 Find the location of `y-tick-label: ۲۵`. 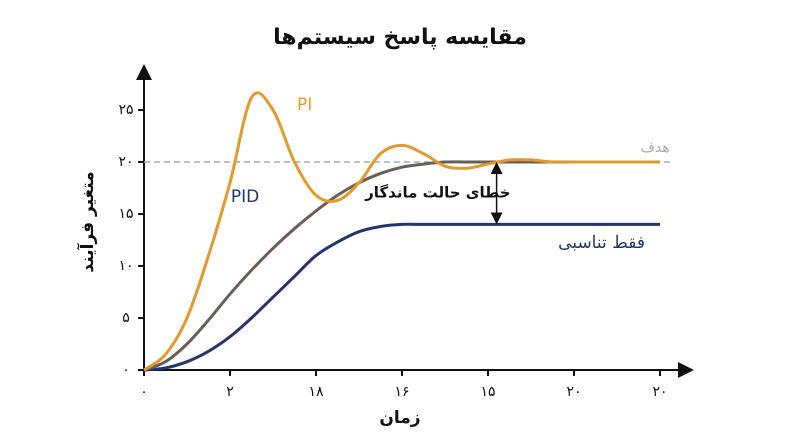

y-tick-label: ۲۵ is located at coordinates (125, 110).